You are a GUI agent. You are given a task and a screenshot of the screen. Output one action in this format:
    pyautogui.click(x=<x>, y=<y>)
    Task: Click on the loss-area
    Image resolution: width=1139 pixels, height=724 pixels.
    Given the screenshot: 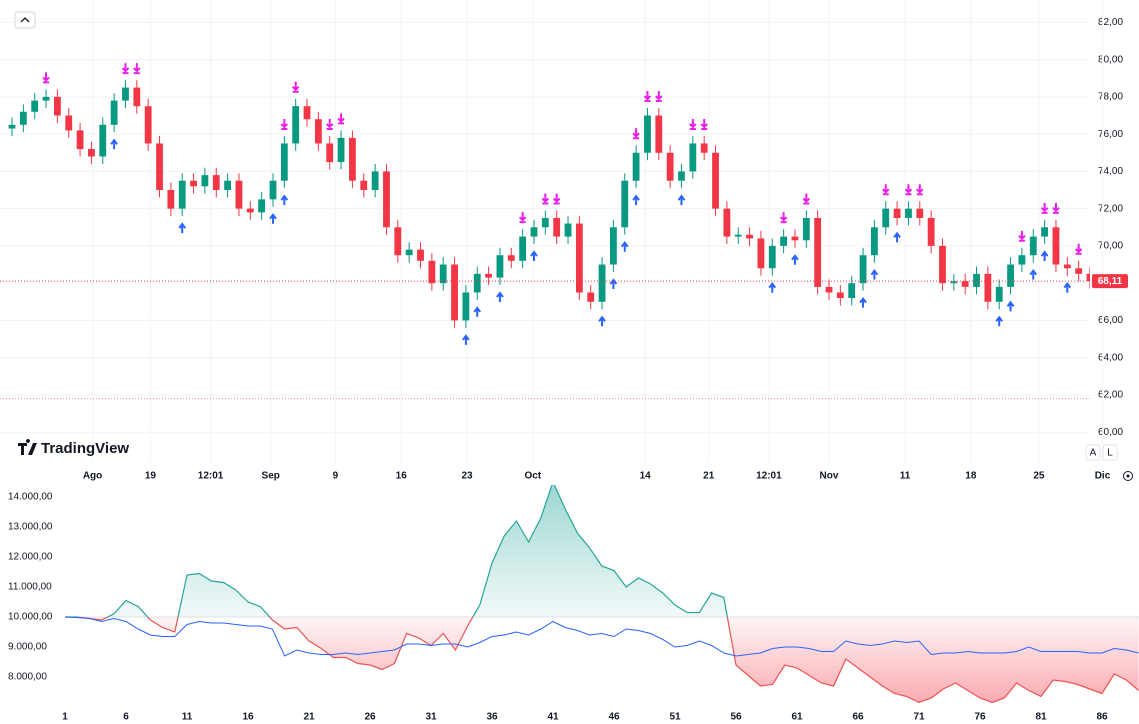 What is the action you would take?
    pyautogui.click(x=602, y=660)
    